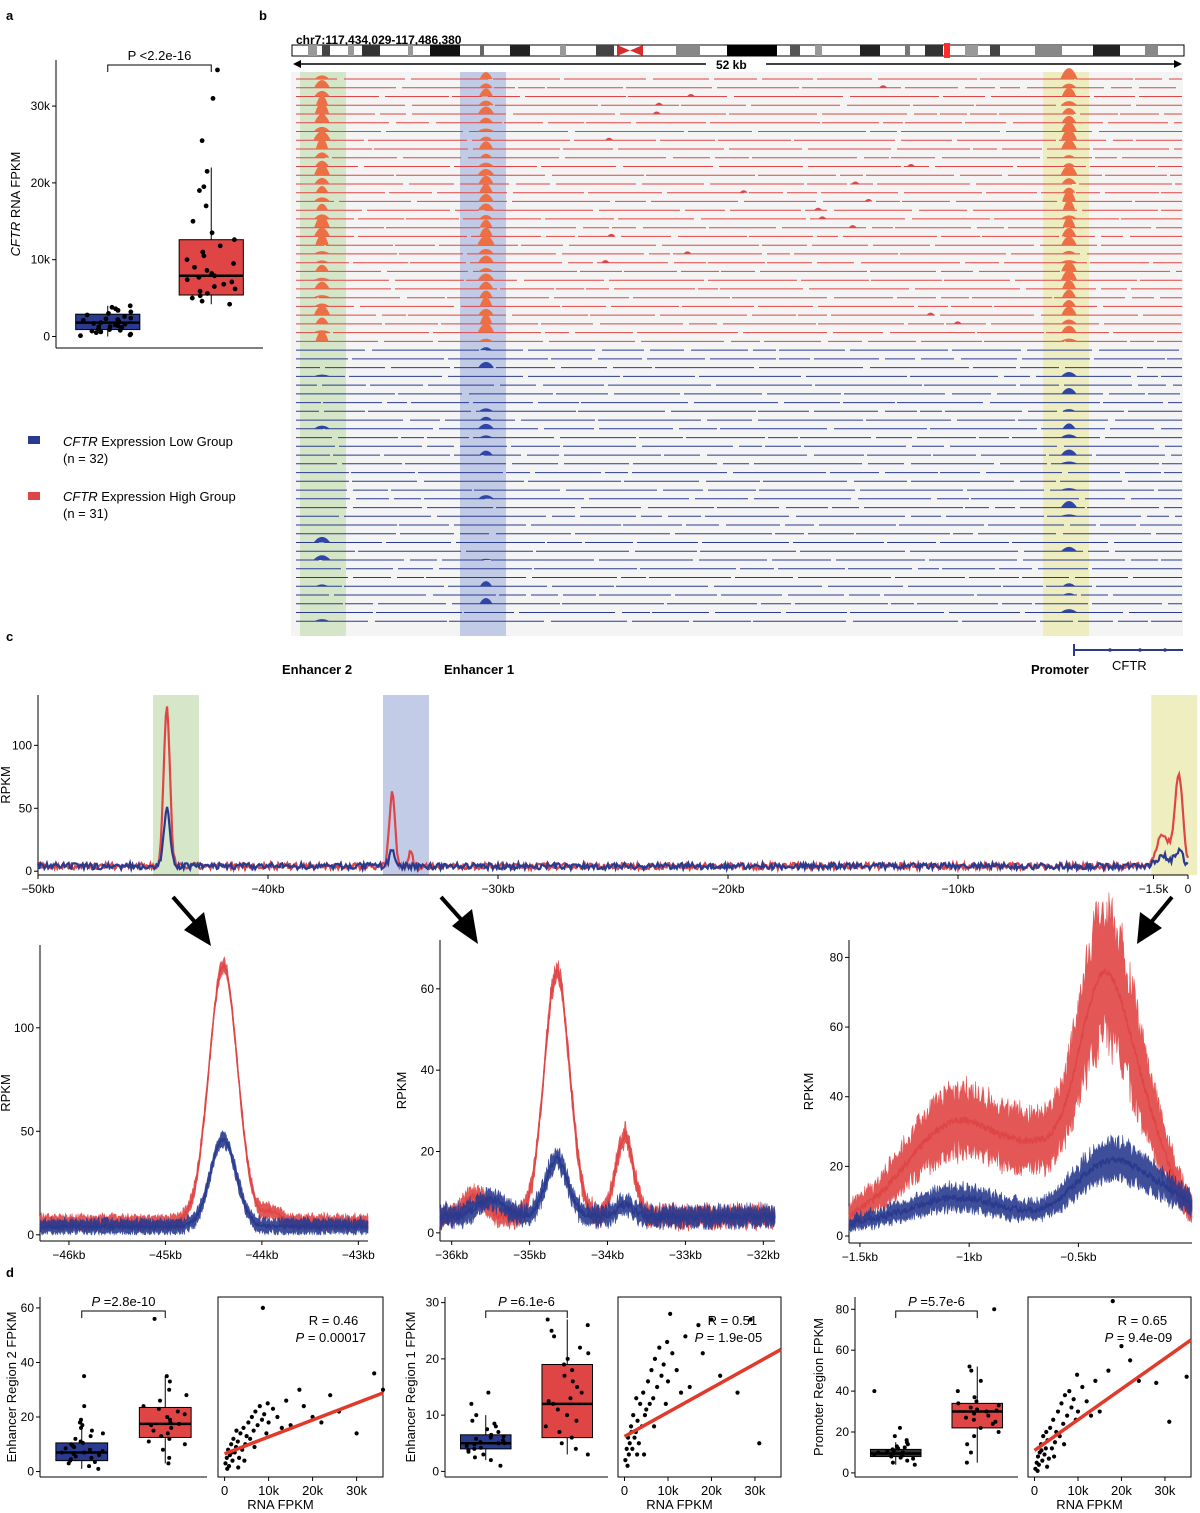 The width and height of the screenshot is (1200, 1513). I want to click on centromere, so click(636, 50).